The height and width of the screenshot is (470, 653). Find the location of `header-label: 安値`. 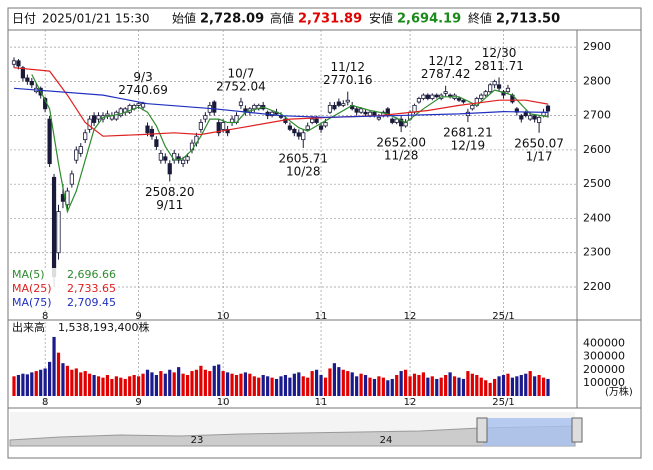

header-label: 安値 is located at coordinates (381, 18).